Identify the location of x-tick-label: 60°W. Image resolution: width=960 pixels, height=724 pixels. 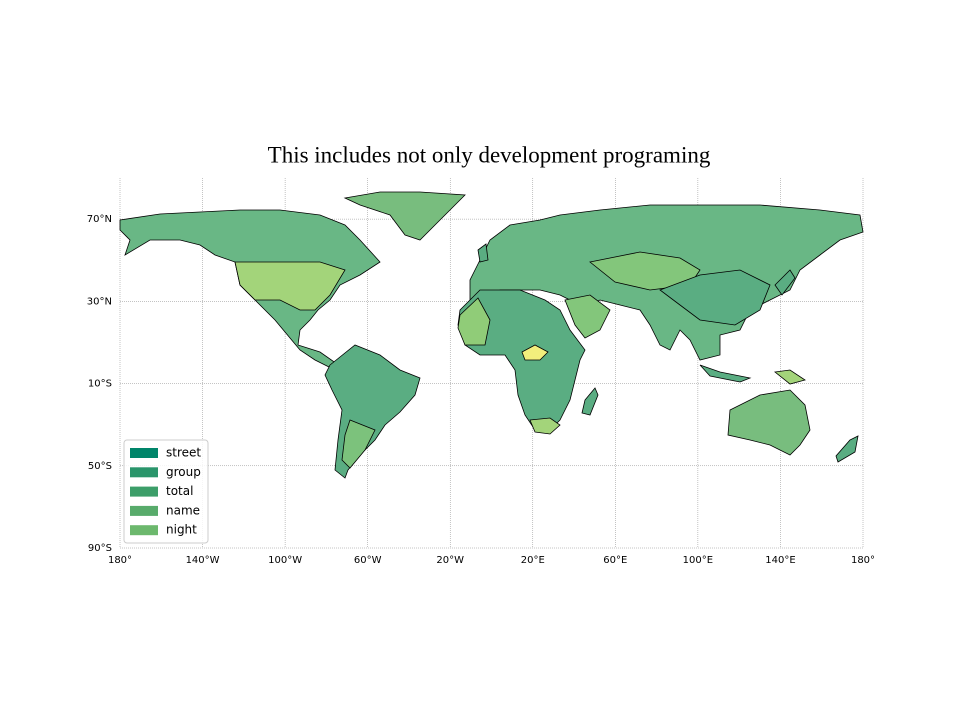
(368, 560).